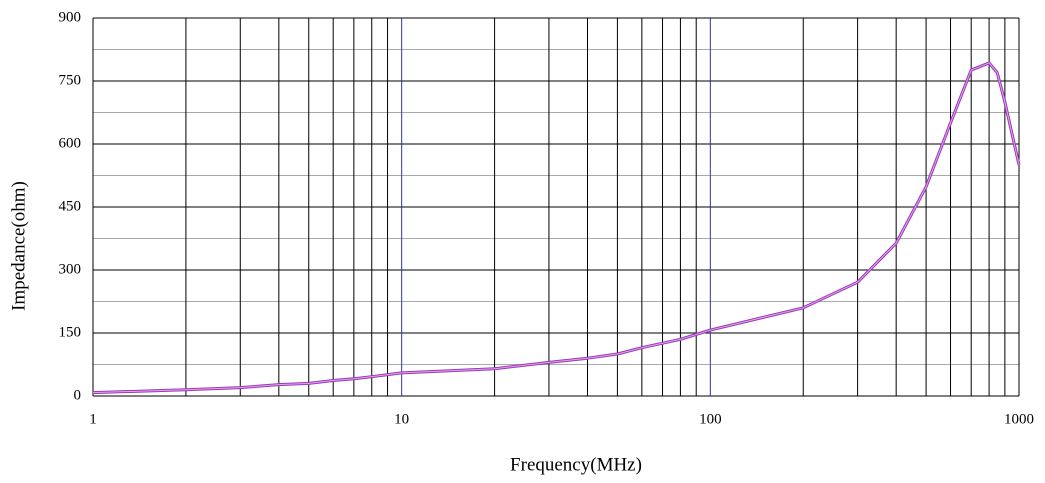  I want to click on y-tick-label: 750, so click(70, 80).